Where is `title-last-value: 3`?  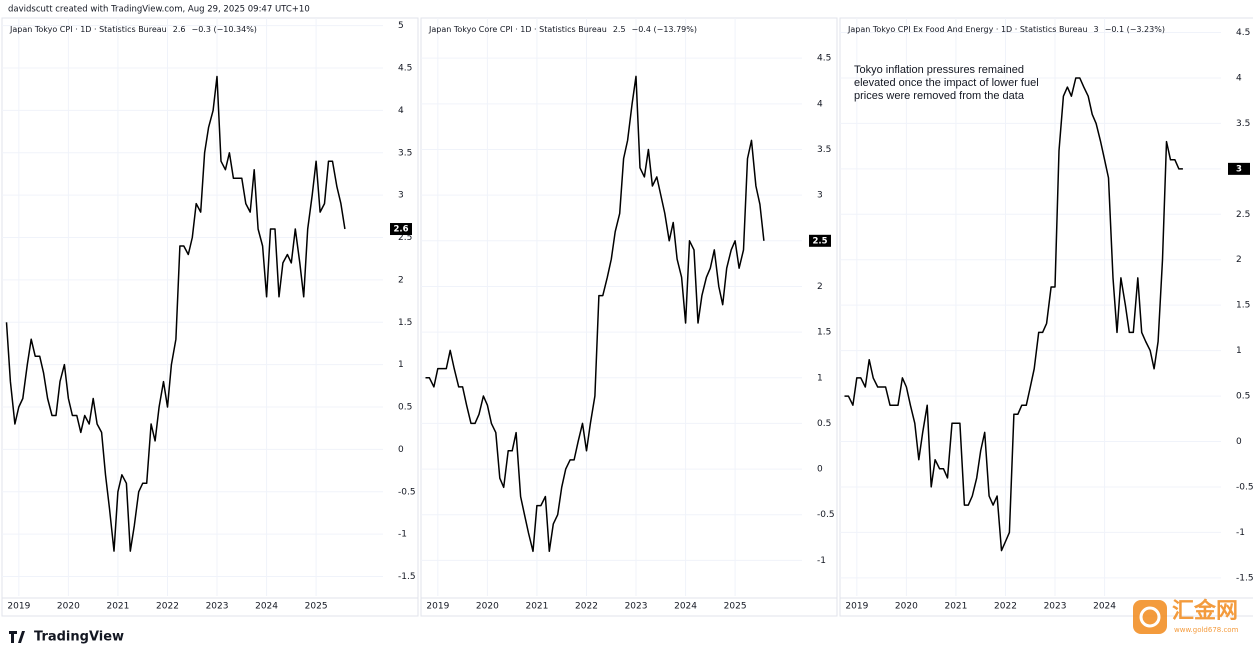 title-last-value: 3 is located at coordinates (1096, 29).